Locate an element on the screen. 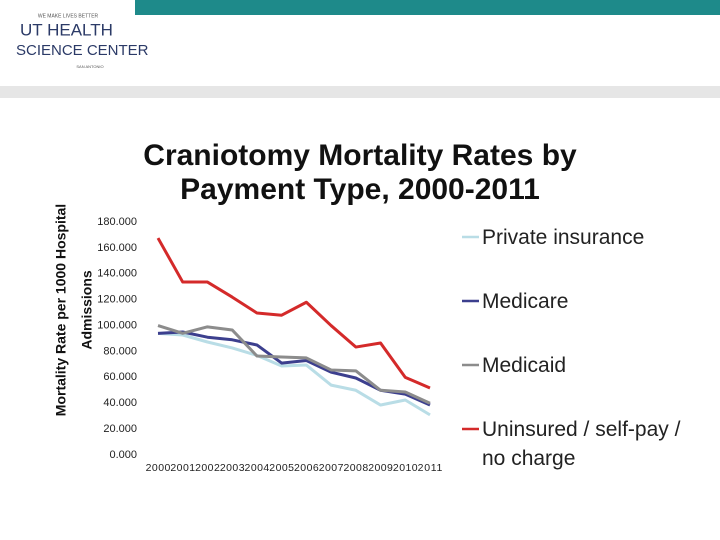 The height and width of the screenshot is (540, 720). y-tick-label: 100.000 is located at coordinates (117, 325).